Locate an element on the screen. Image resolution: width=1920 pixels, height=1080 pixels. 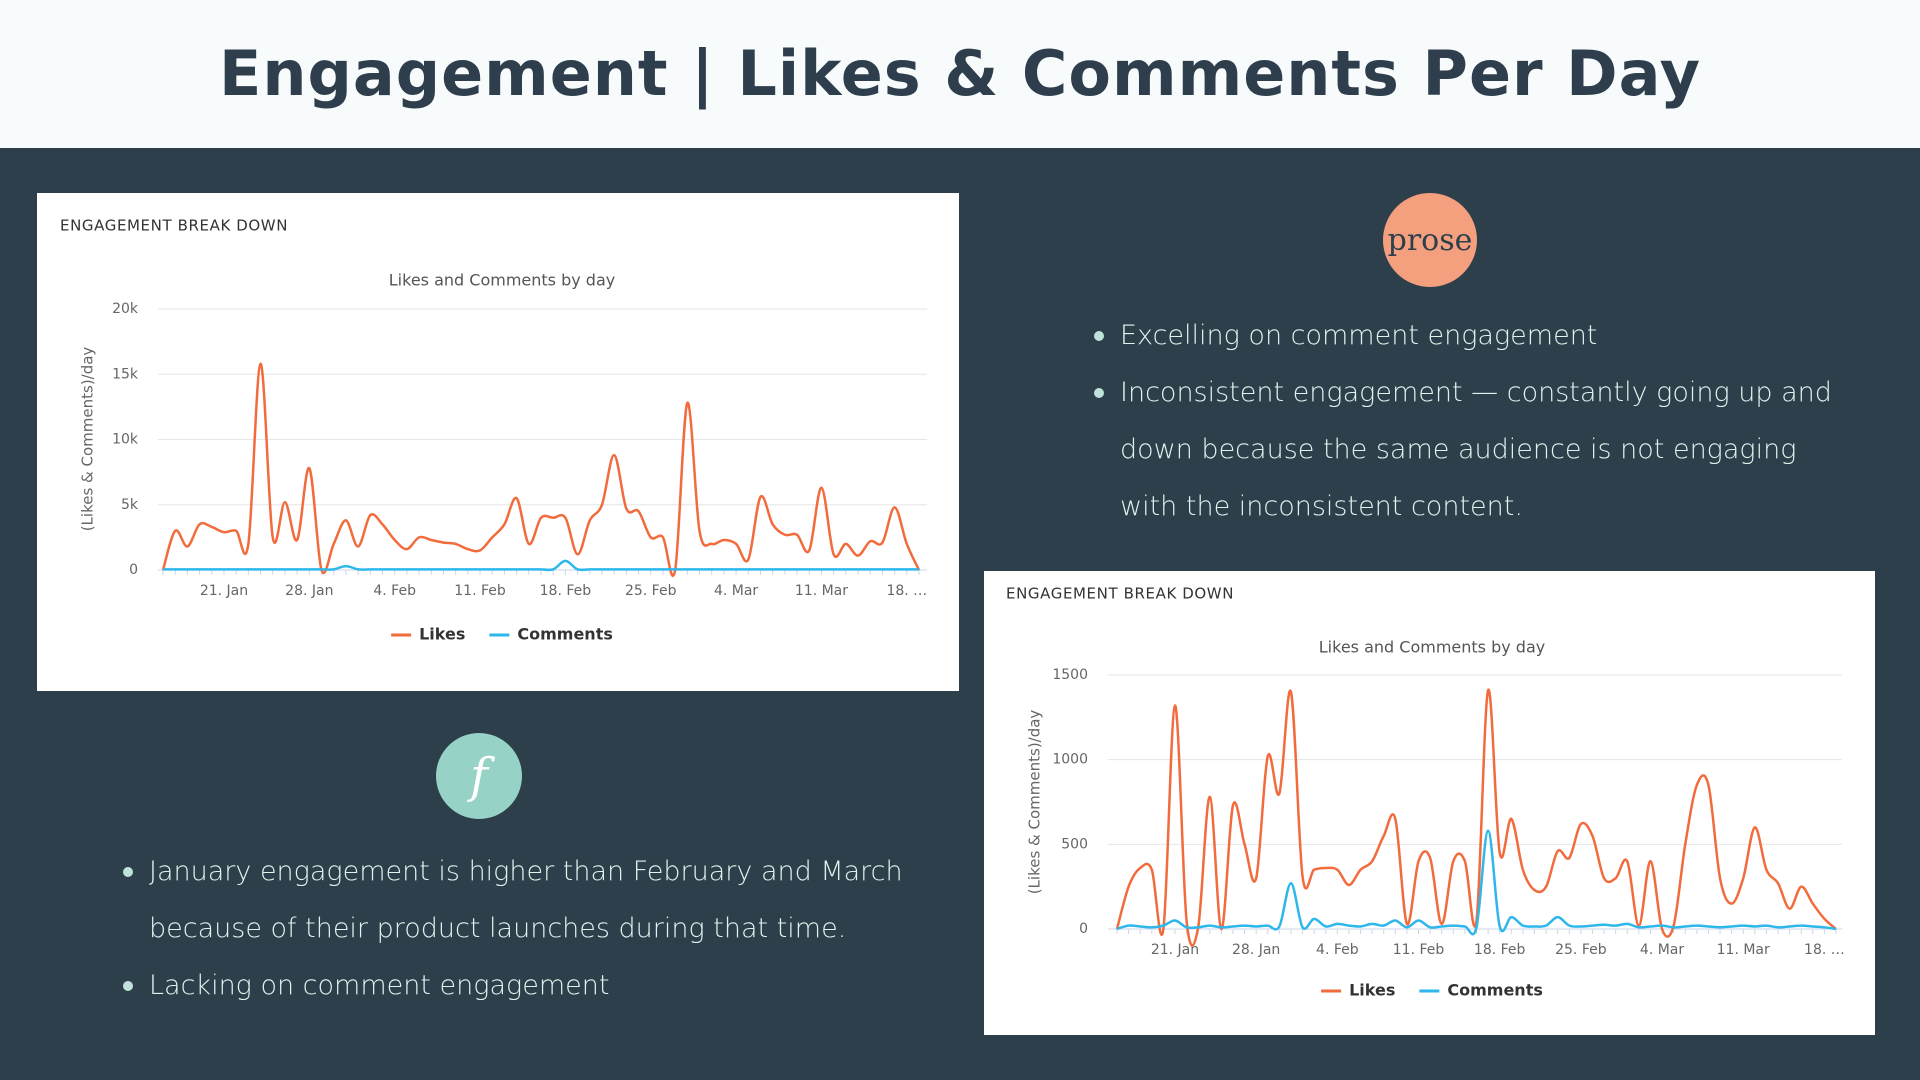
y-tick-label: 1000 is located at coordinates (1070, 760).